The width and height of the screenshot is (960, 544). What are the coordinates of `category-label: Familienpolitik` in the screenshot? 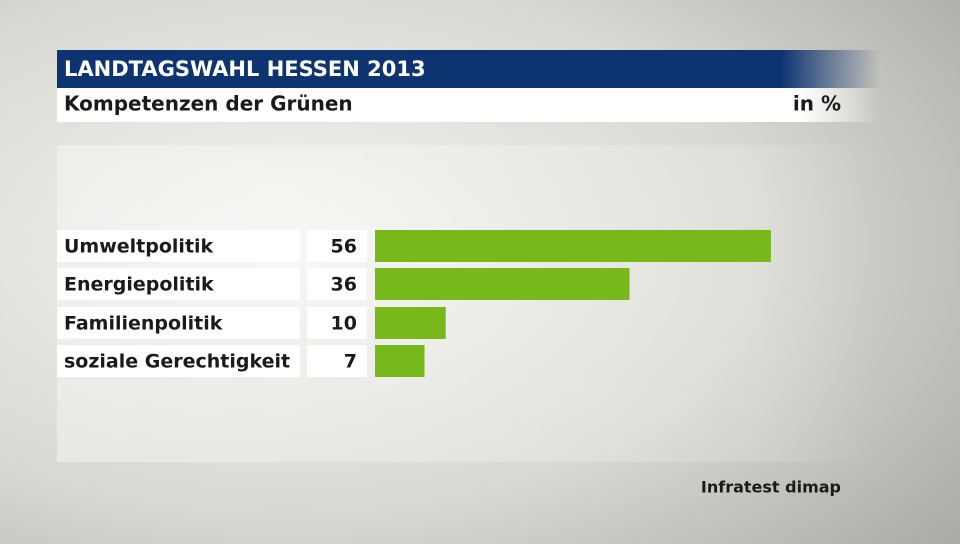 It's located at (143, 324).